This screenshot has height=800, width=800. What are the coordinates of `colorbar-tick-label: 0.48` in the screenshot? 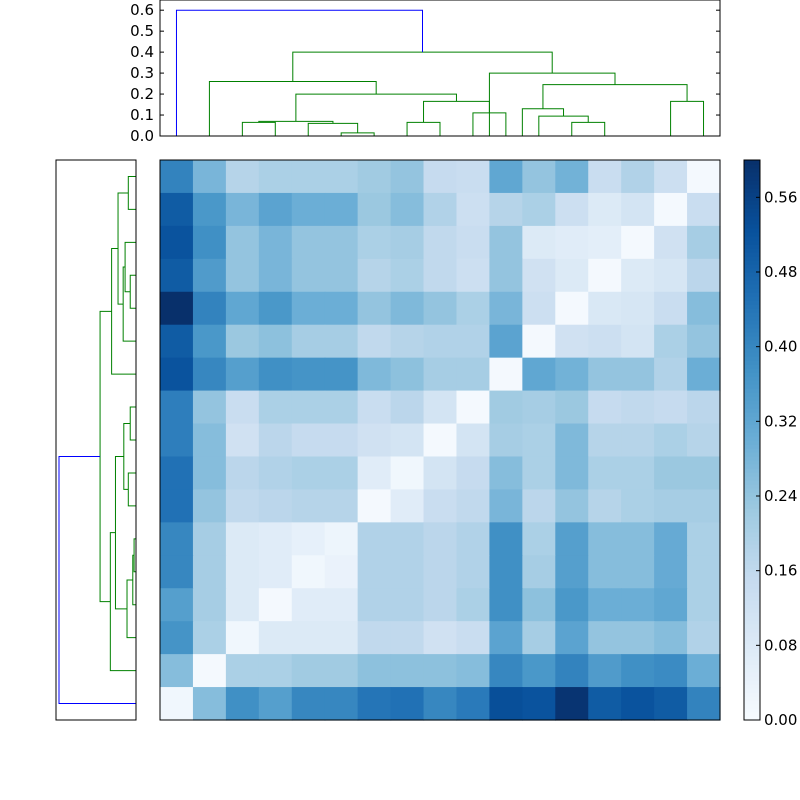 It's located at (780, 272).